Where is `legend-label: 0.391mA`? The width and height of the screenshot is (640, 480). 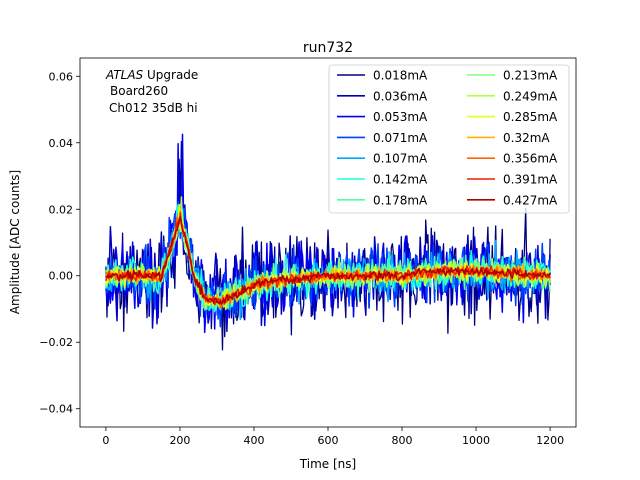 legend-label: 0.391mA is located at coordinates (530, 180).